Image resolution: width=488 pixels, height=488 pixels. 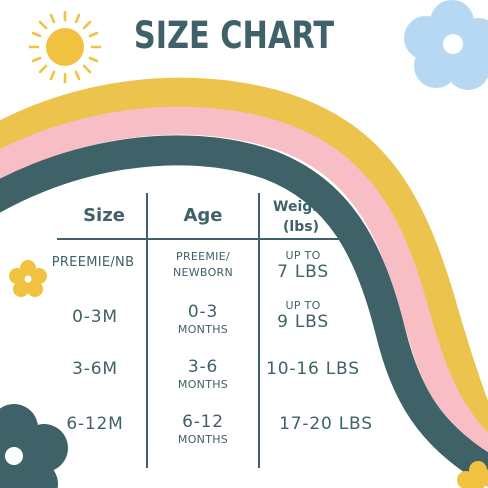 I want to click on row-2-age-top: 0-3, so click(x=203, y=312).